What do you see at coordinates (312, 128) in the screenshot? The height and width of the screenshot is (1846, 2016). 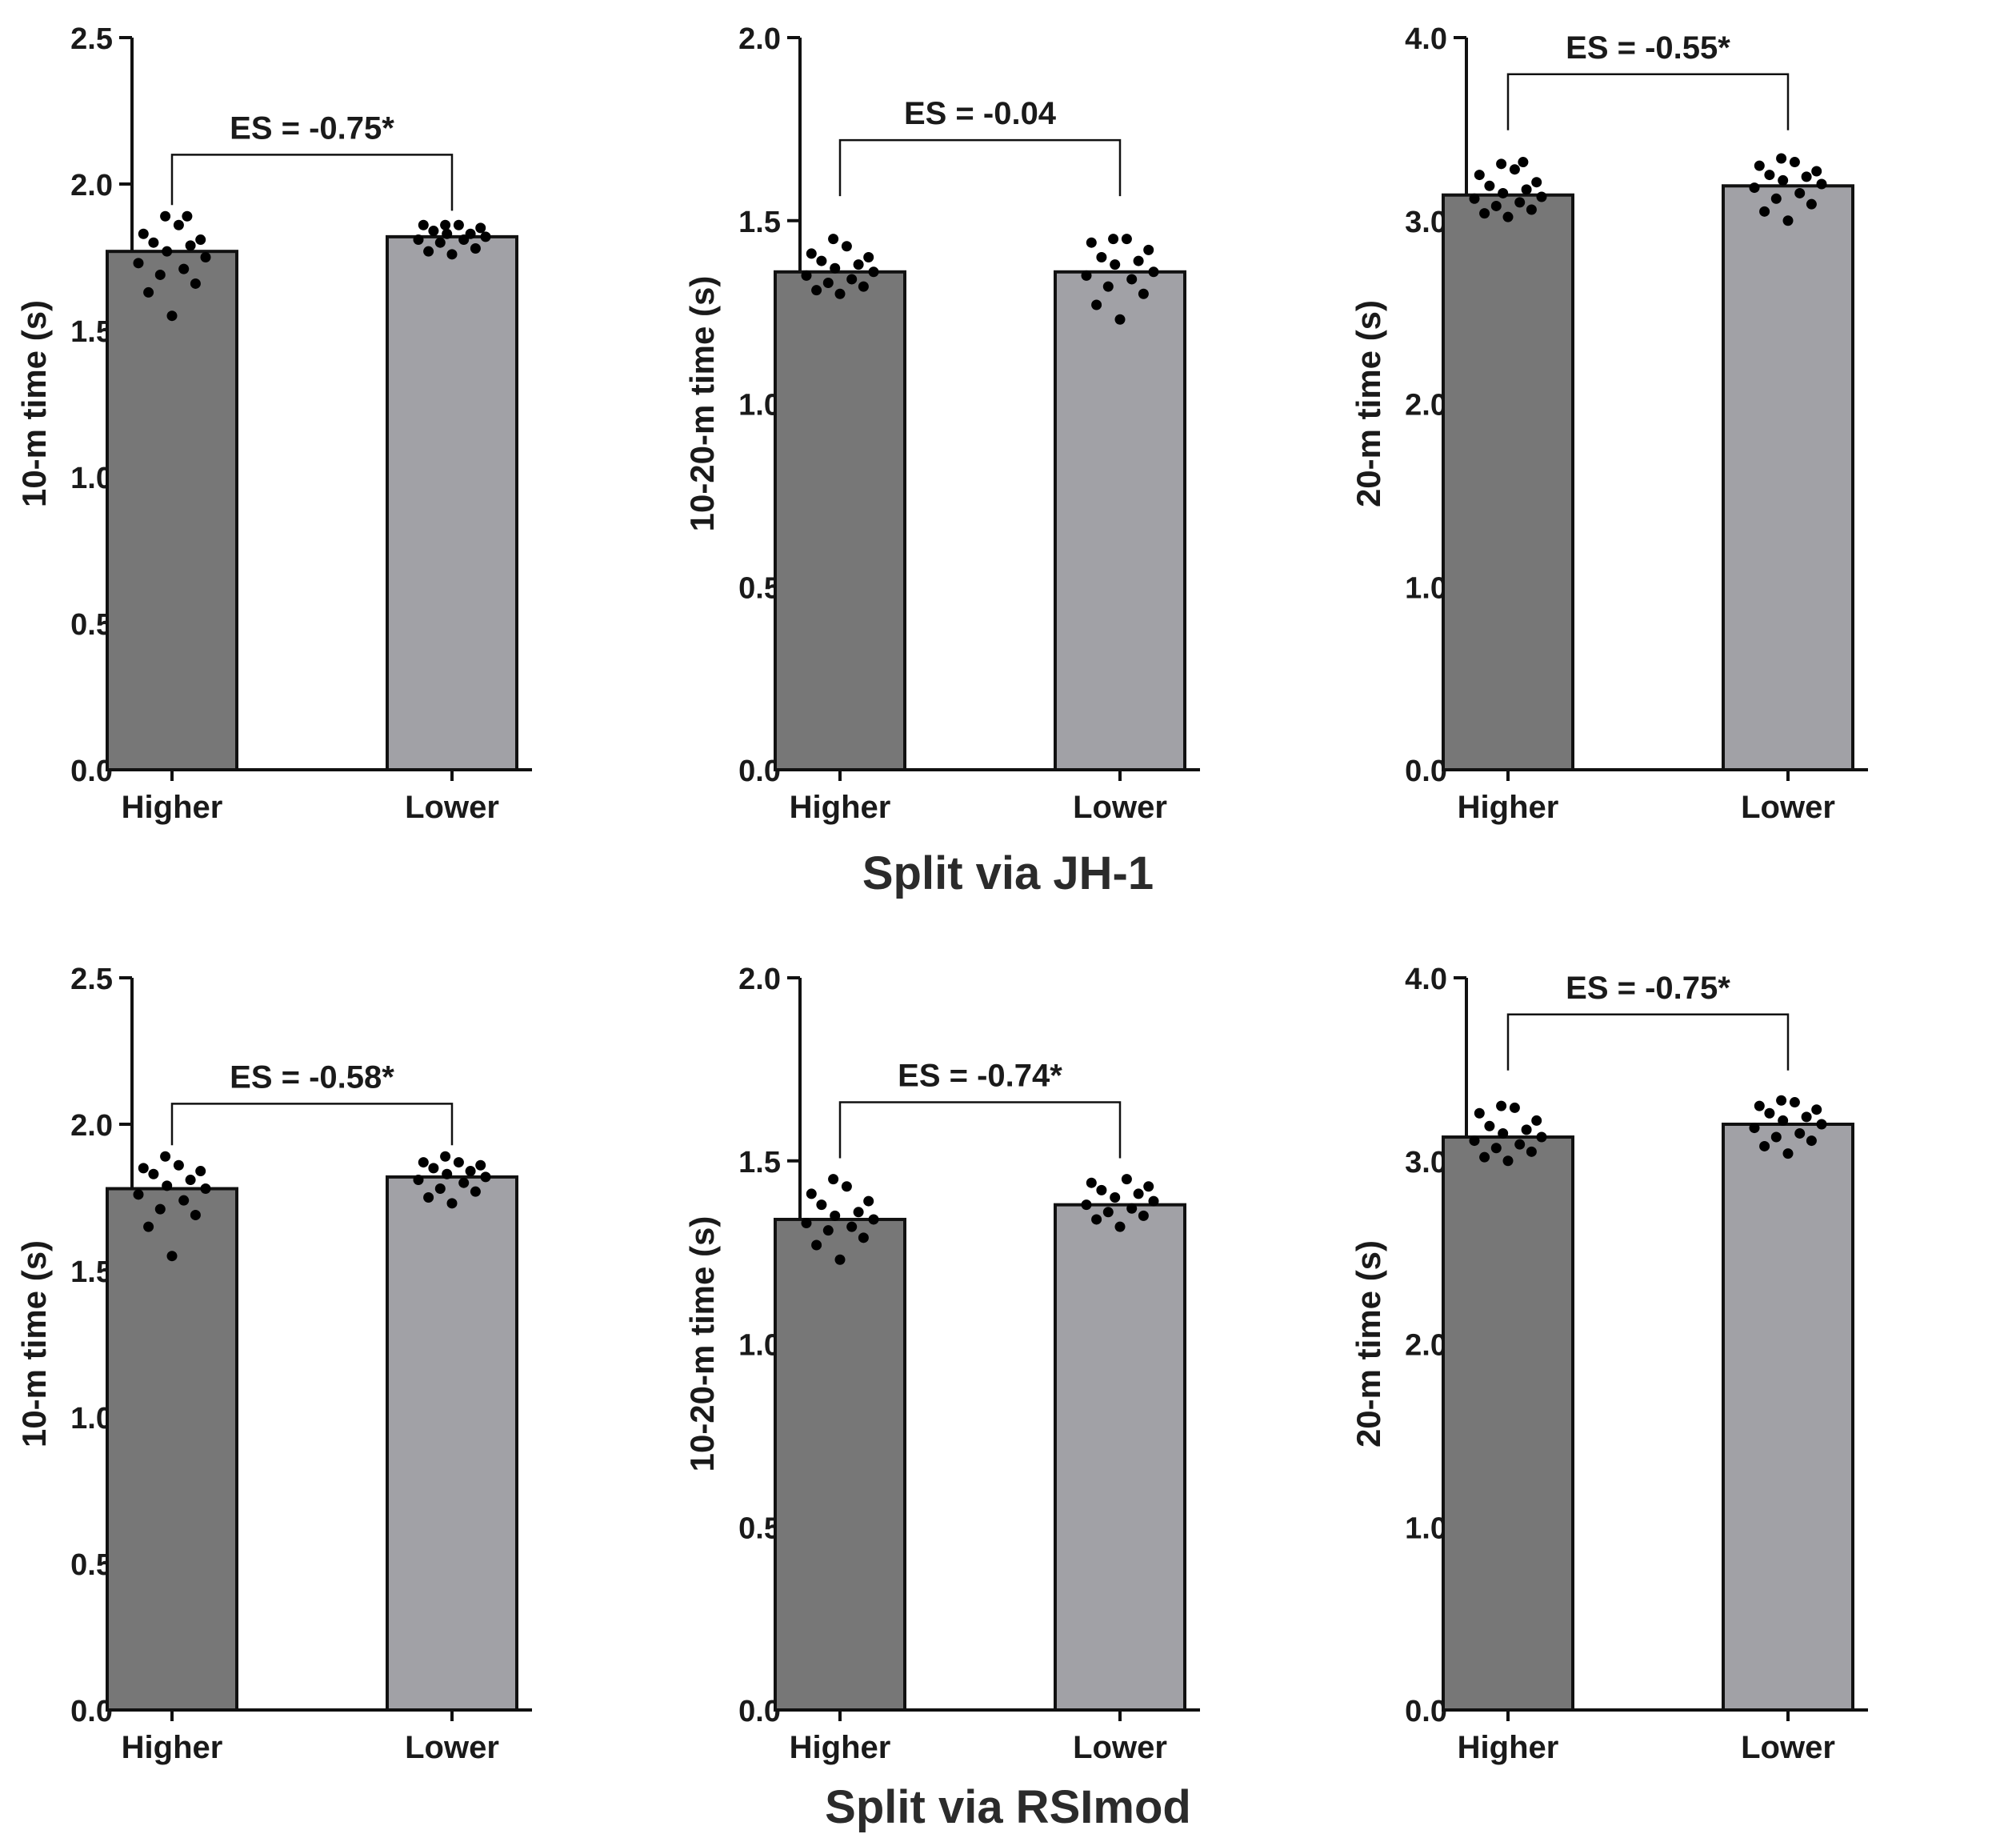 I see `effect-size-label: ES = -0.75*` at bounding box center [312, 128].